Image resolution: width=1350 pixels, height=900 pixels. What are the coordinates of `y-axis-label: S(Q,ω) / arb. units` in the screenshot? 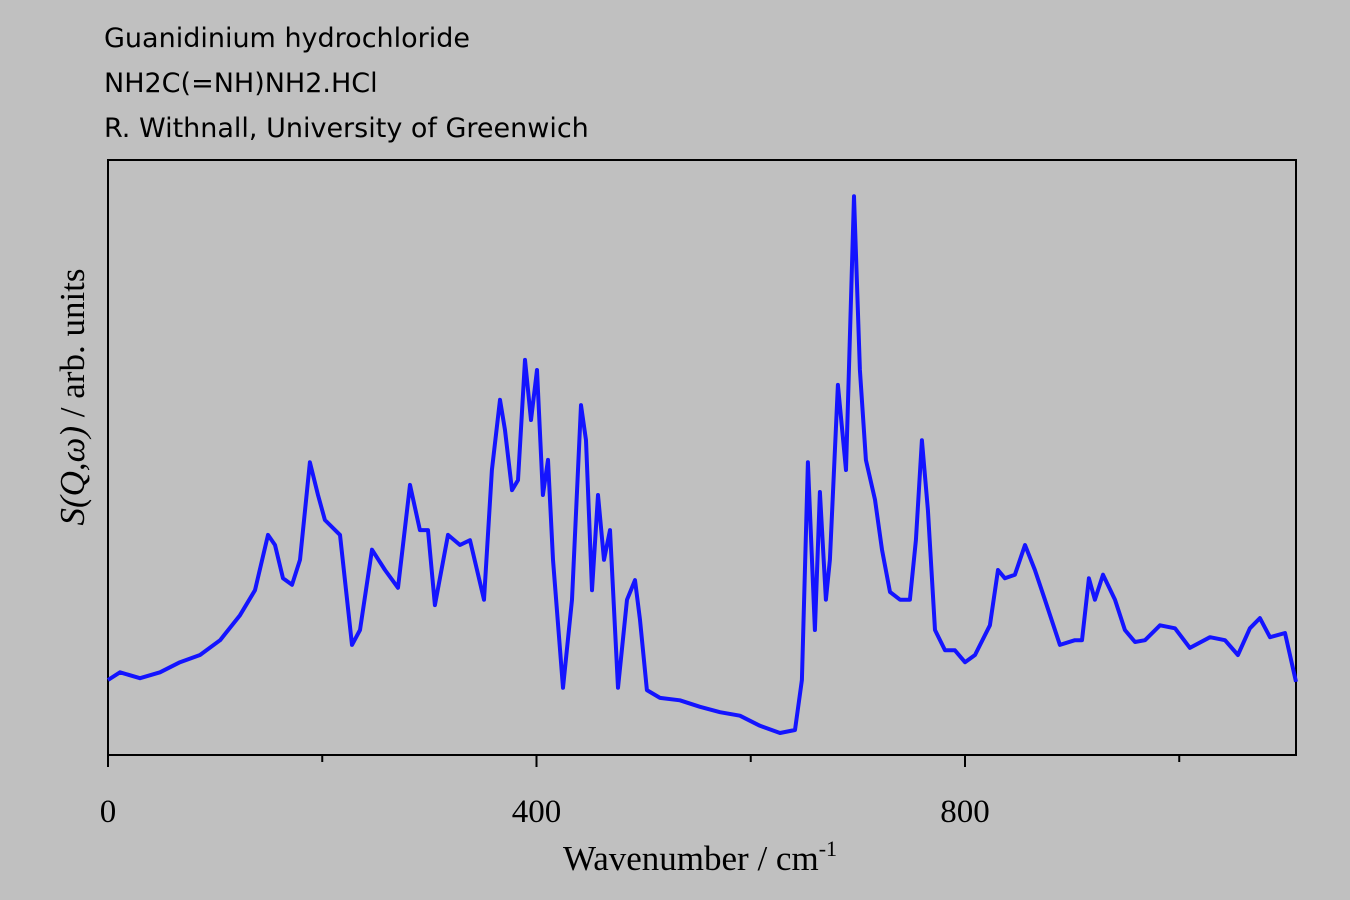 It's located at (72, 396).